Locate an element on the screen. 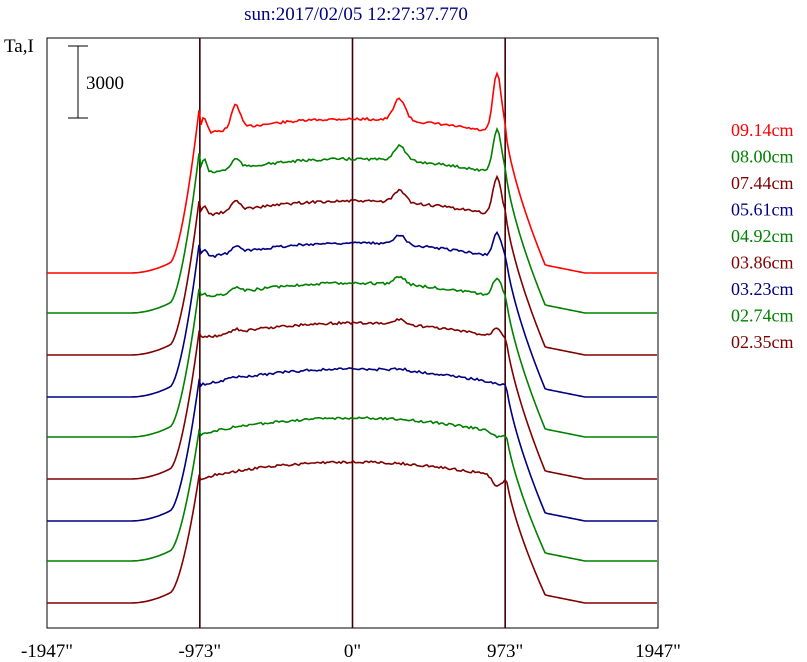 This screenshot has width=807, height=662. x-tick-labels: -1947" -973" 0" 973" 1947" is located at coordinates (351, 651).